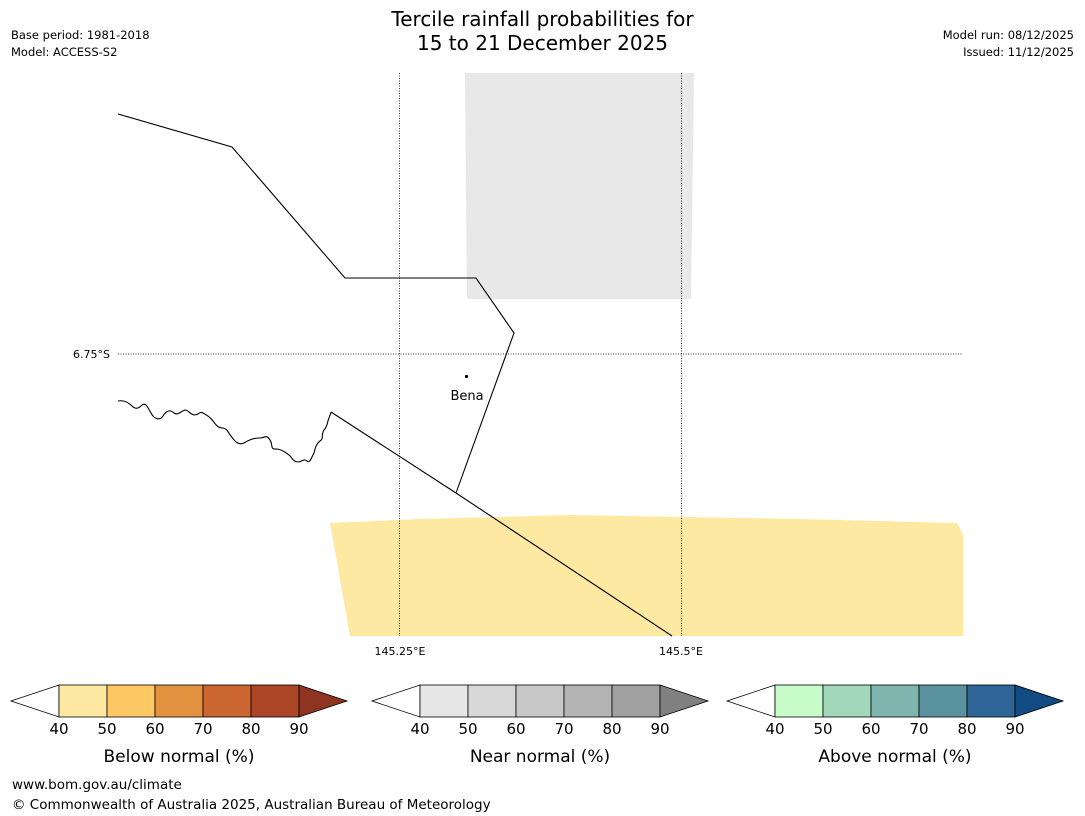  Describe the element at coordinates (80, 44) in the screenshot. I see `header-left: Base period: 1981-2018 Model: ACCESS-S2` at that location.